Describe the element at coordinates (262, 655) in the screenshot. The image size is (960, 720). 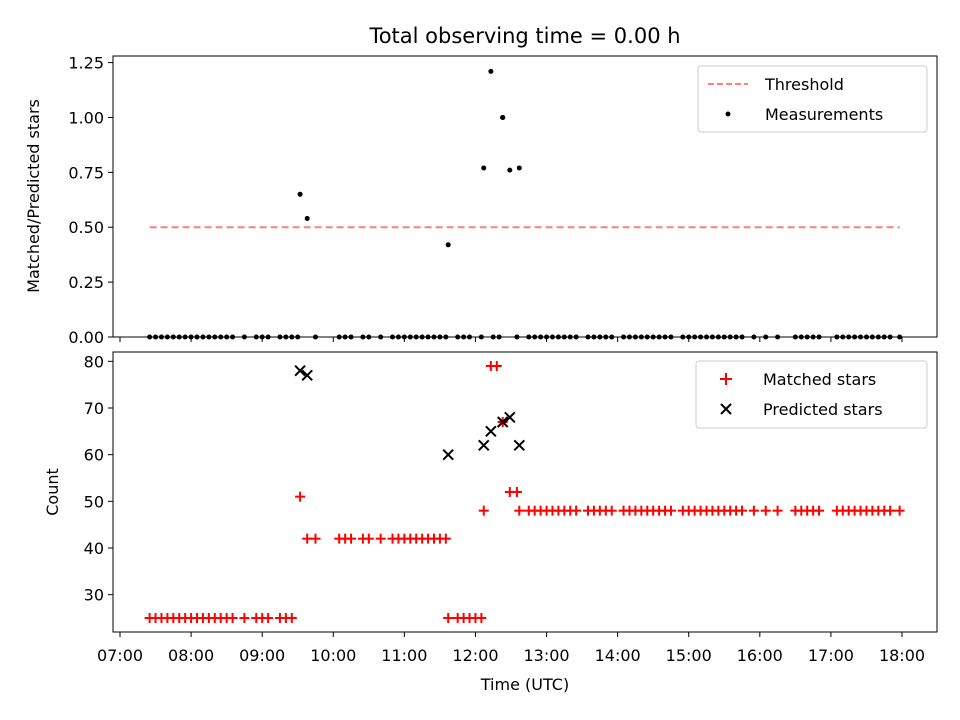
I see `xtick-label: 09:00` at that location.